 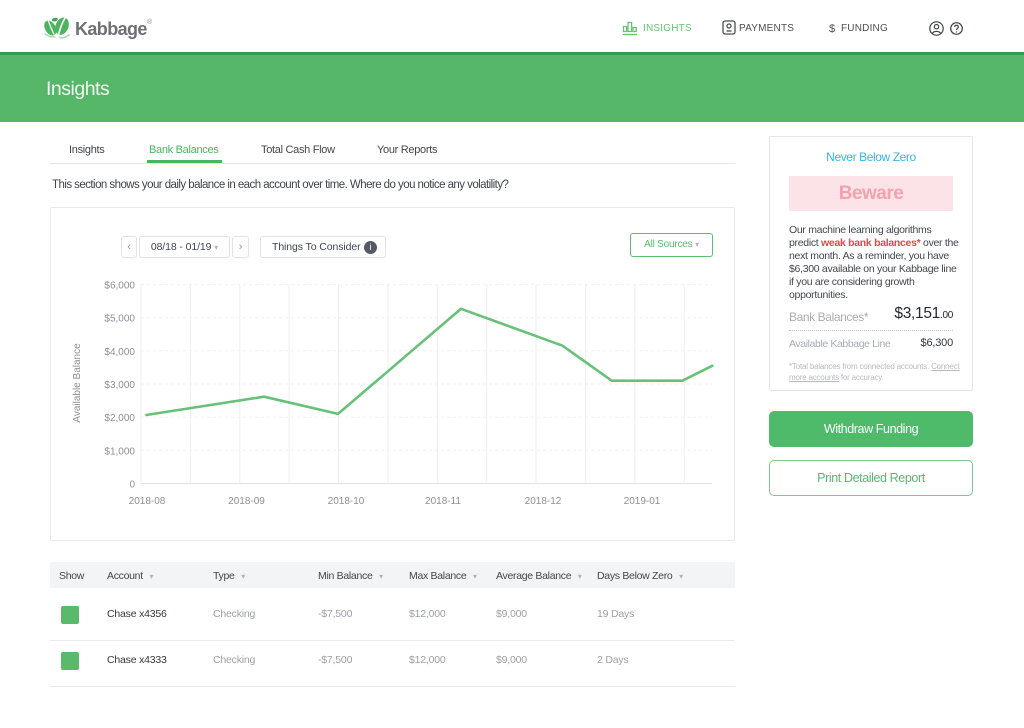 I want to click on svg-text: $1,000, so click(x=119, y=451).